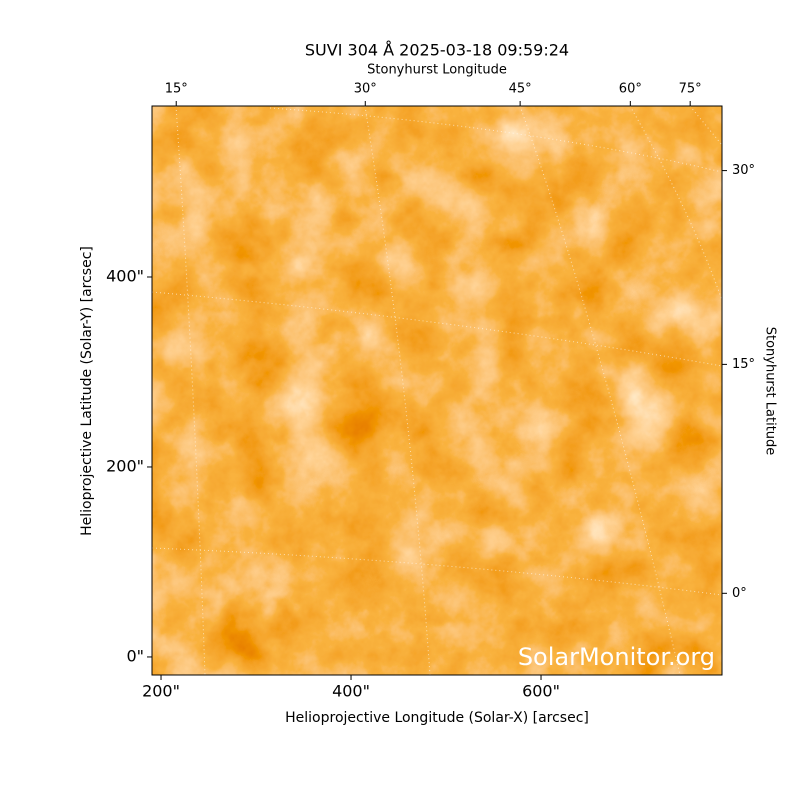 Image resolution: width=800 pixels, height=800 pixels. What do you see at coordinates (135, 655) in the screenshot?
I see `y-tick-label: 0"` at bounding box center [135, 655].